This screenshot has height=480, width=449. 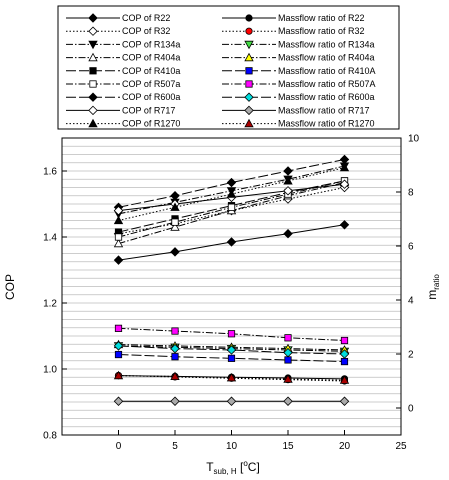 I want to click on y-right-axis-label-main: m, so click(x=432, y=295).